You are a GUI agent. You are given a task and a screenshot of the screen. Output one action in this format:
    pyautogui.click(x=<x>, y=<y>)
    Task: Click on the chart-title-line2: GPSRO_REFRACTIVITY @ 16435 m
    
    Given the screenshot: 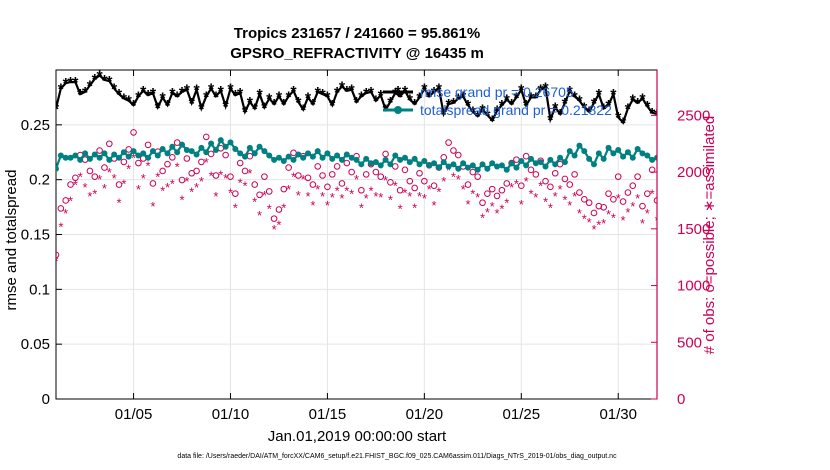 What is the action you would take?
    pyautogui.click(x=357, y=53)
    